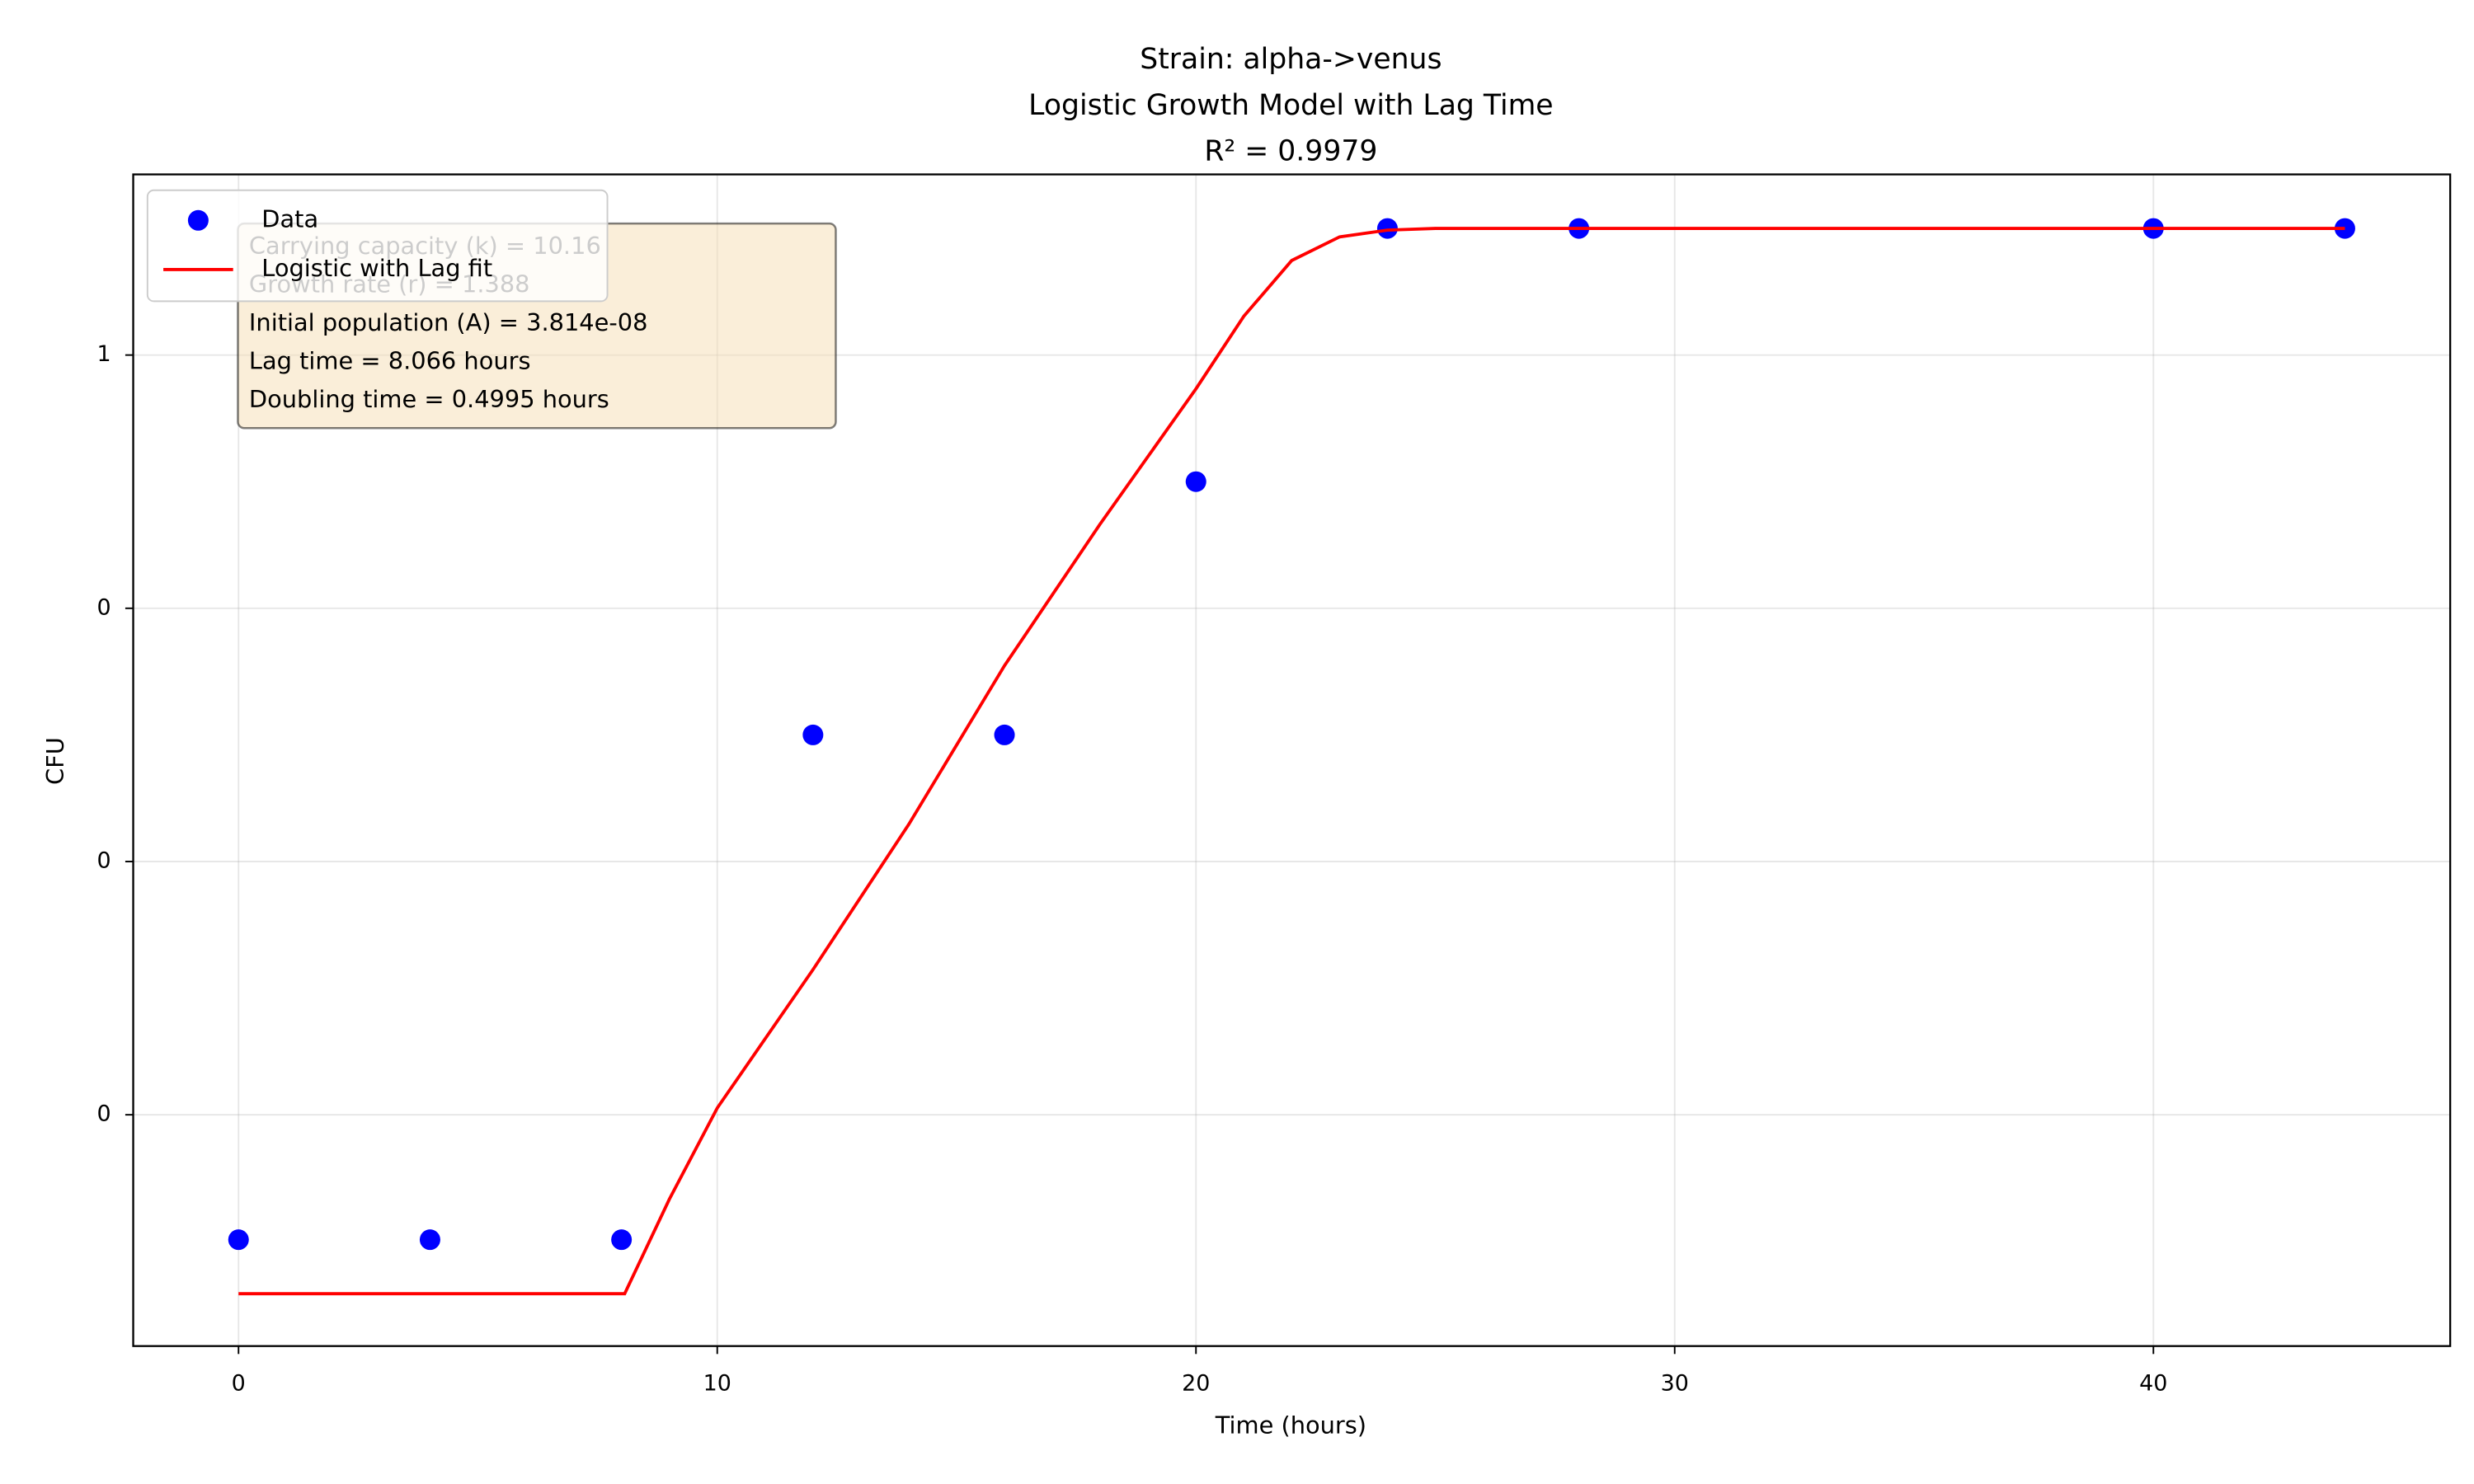 This screenshot has width=2474, height=1484. Describe the element at coordinates (239, 1383) in the screenshot. I see `x-tick-label: 0` at that location.